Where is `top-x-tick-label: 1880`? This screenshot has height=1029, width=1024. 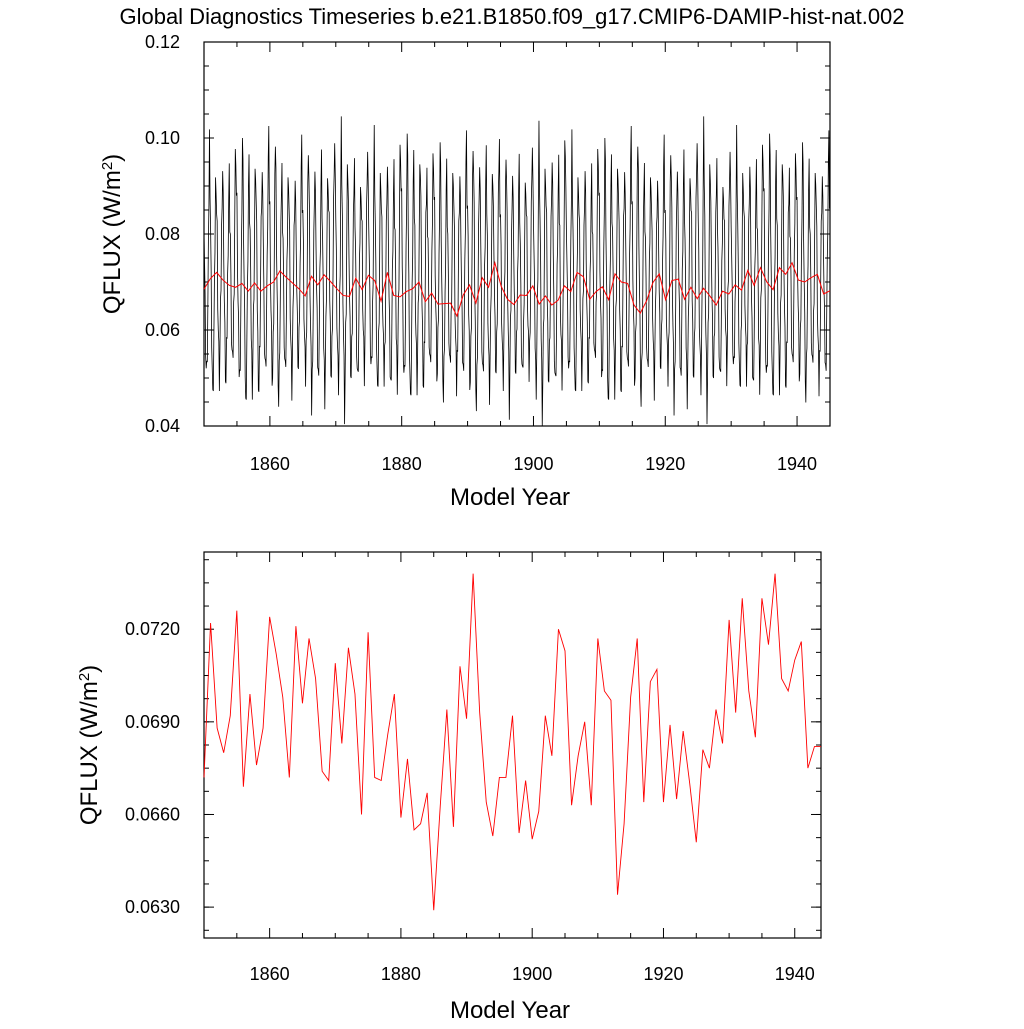 top-x-tick-label: 1880 is located at coordinates (402, 464).